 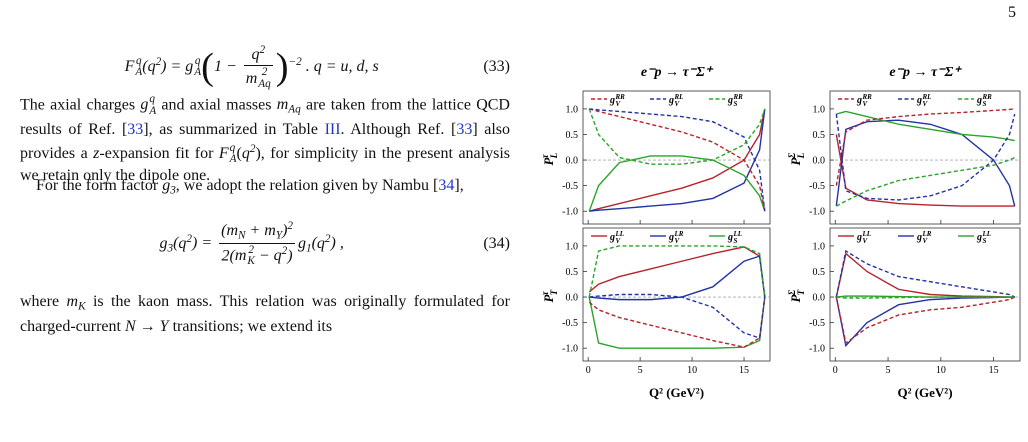 I want to click on reference-link: 34, so click(x=446, y=185).